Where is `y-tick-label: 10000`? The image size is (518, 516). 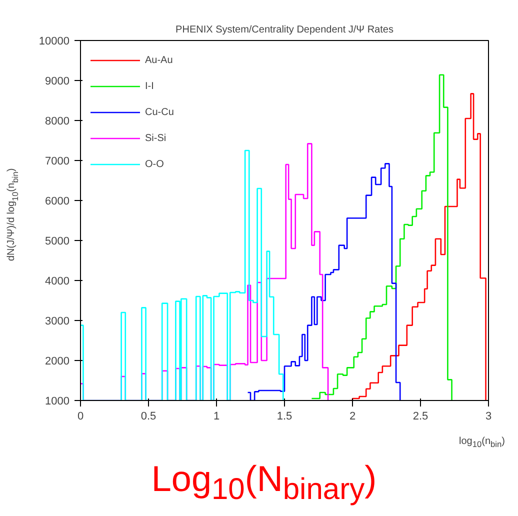 y-tick-label: 10000 is located at coordinates (54, 42).